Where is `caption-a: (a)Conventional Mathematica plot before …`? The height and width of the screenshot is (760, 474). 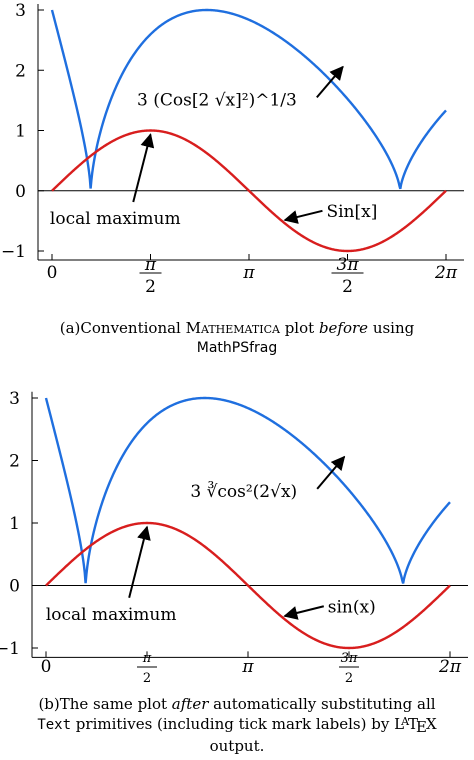 caption-a: (a)Conventional Mathematica plot before … is located at coordinates (237, 338).